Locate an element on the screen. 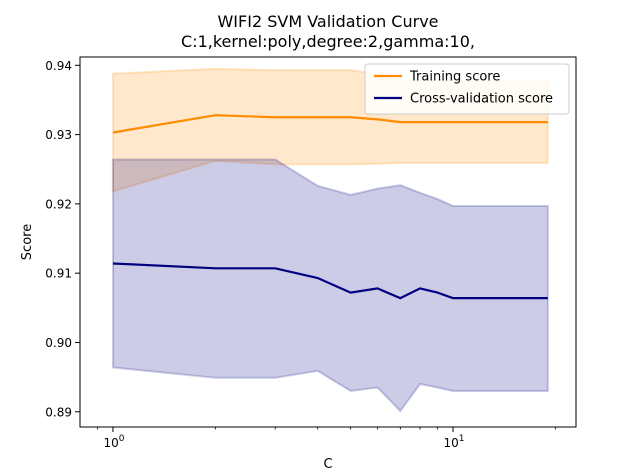  x-tick-label: 10⁰ is located at coordinates (113, 442).